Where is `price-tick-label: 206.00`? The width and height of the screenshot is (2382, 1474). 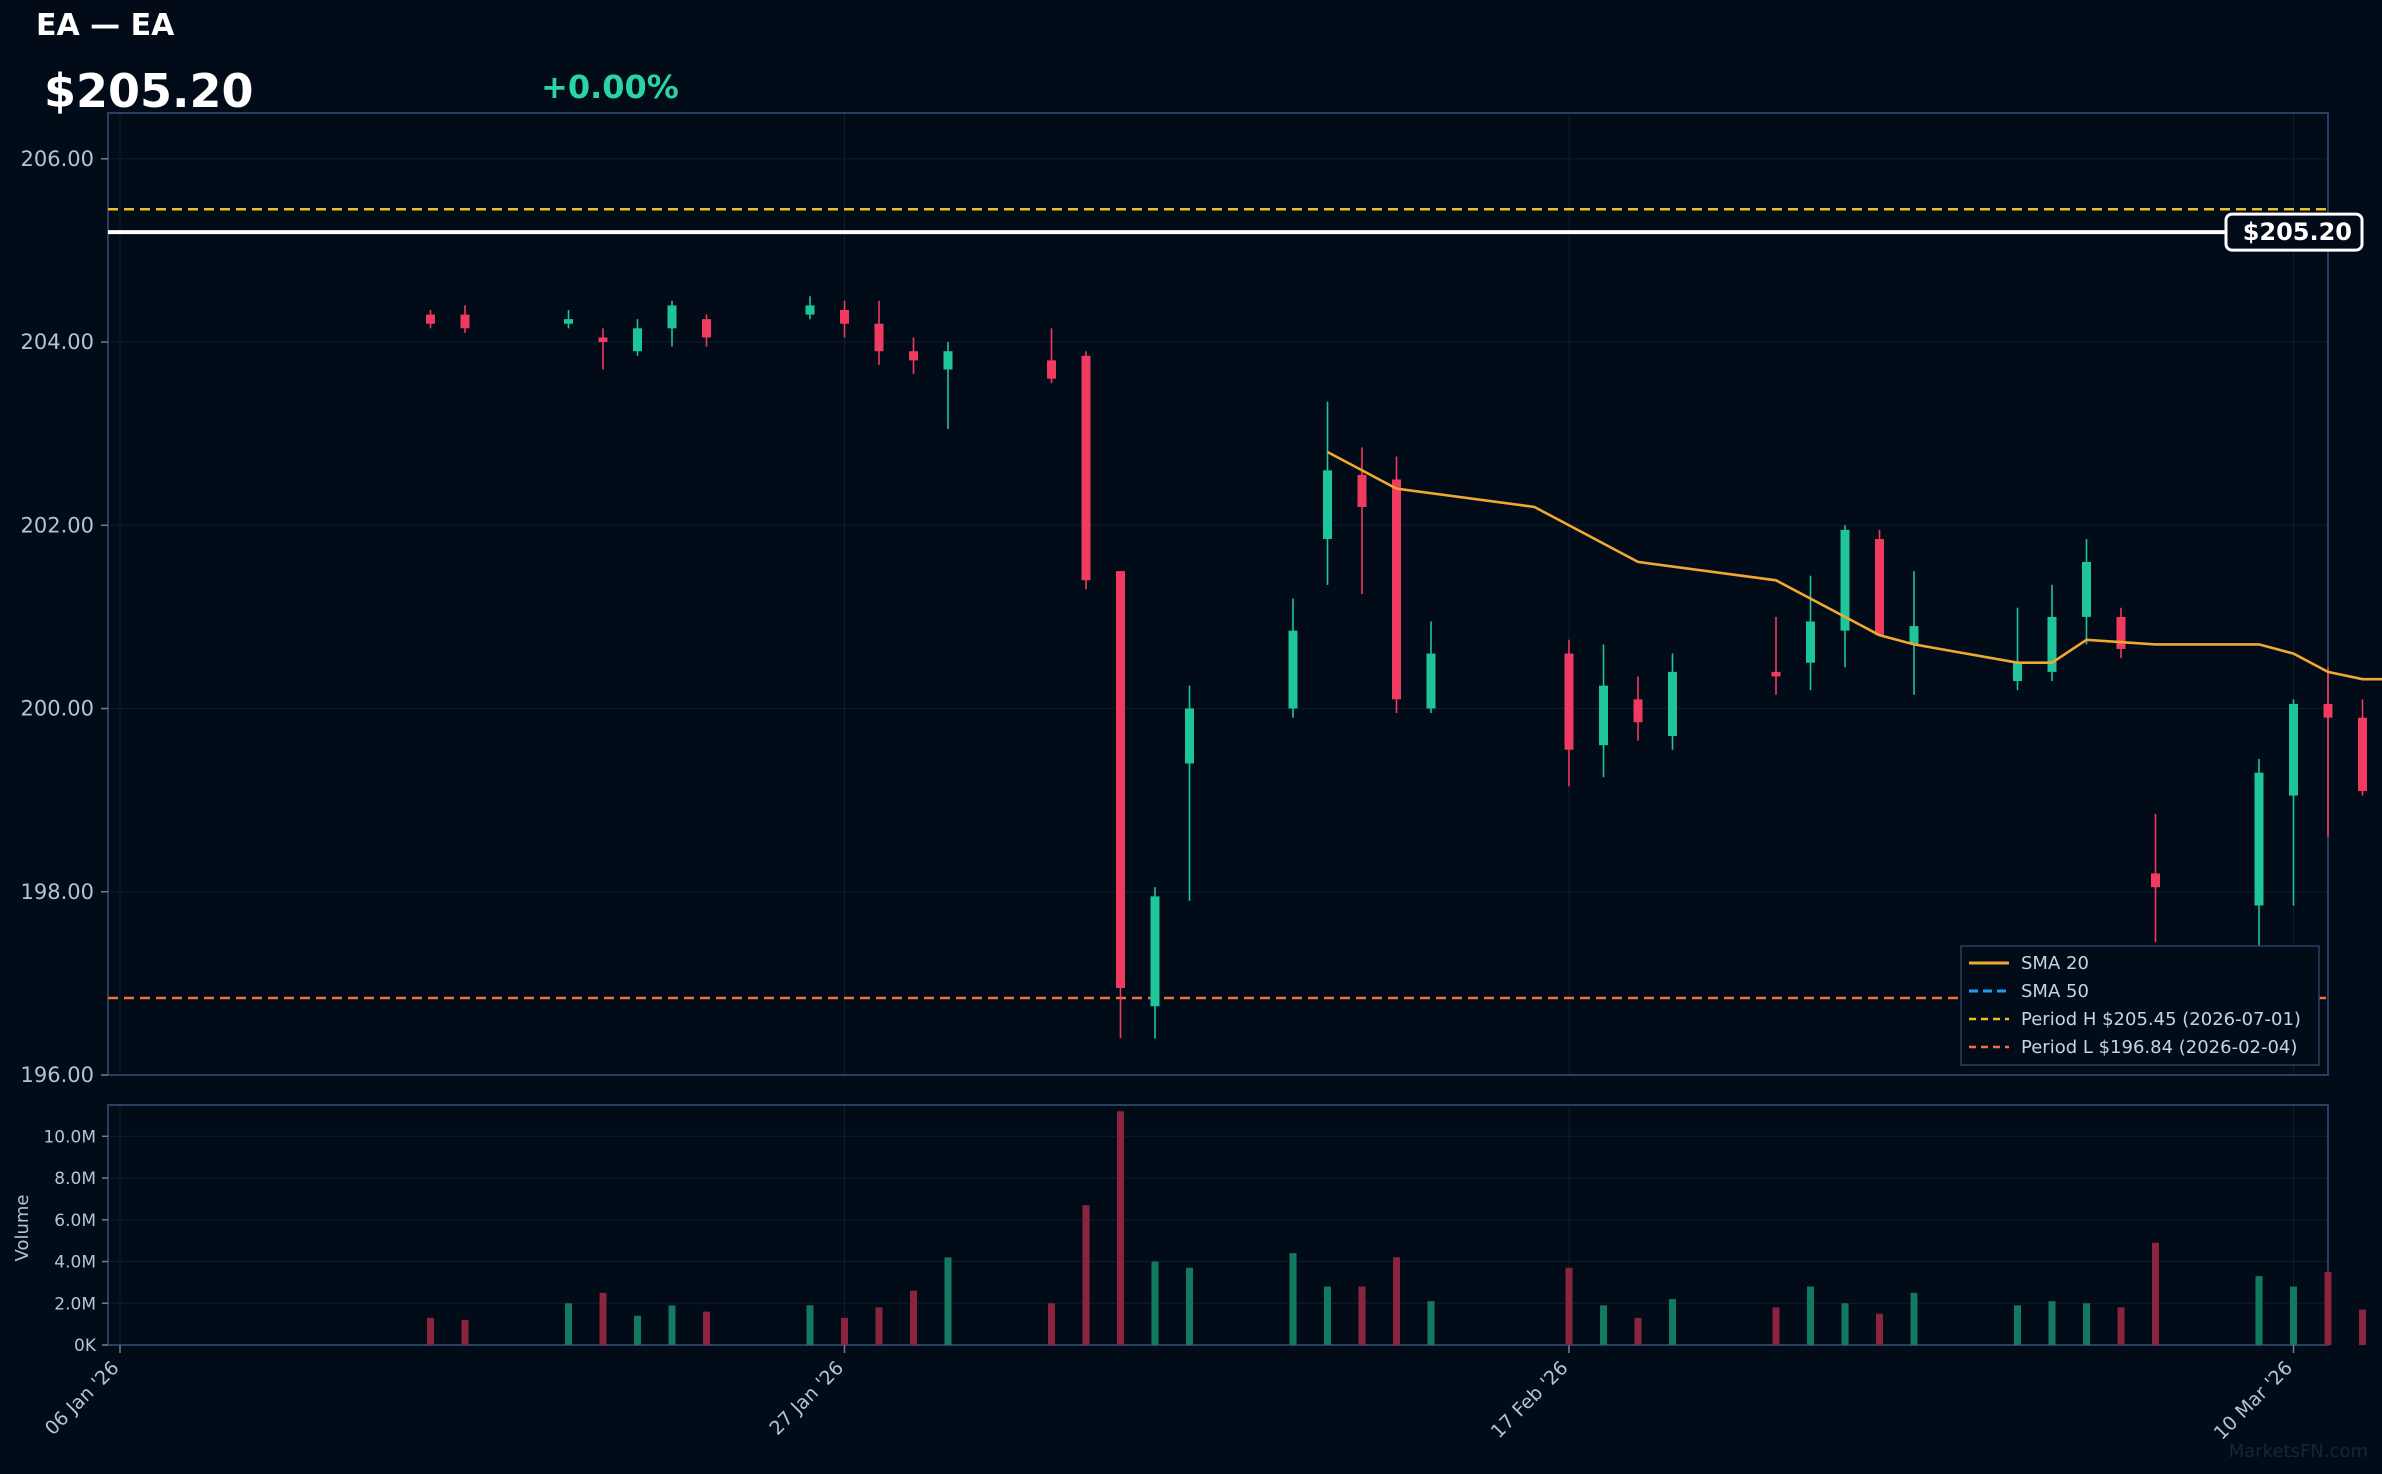
price-tick-label: 206.00 is located at coordinates (57, 159).